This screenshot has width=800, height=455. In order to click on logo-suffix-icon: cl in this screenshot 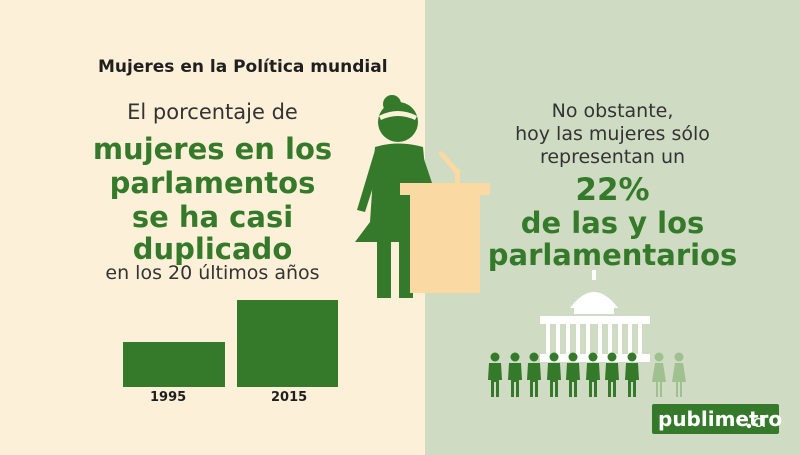, I will do `click(756, 421)`.